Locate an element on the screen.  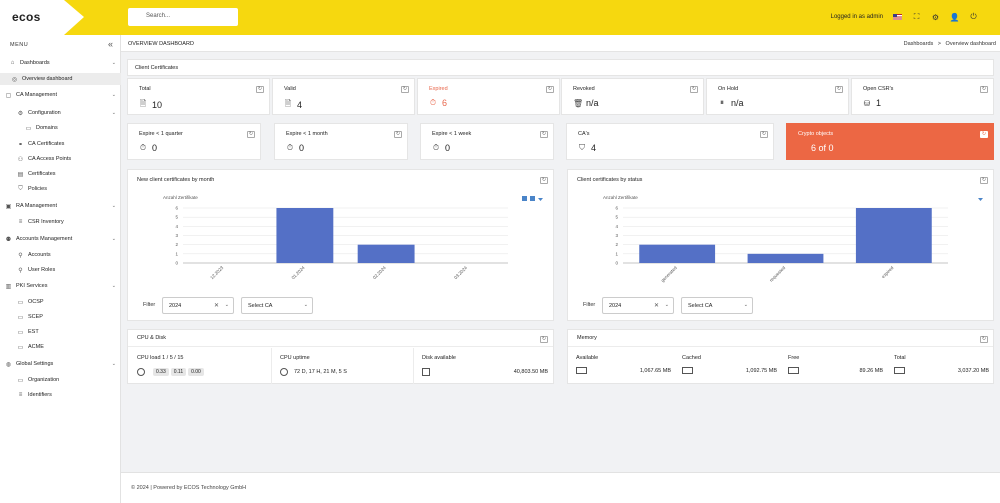
logo-area: ecos is located at coordinates (42, 17).